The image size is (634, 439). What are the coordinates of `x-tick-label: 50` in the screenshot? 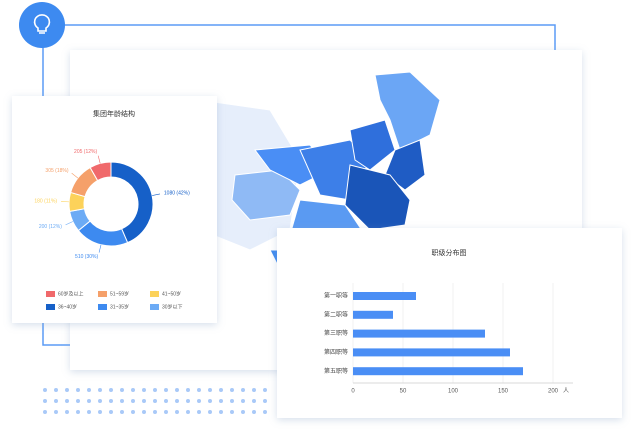 It's located at (403, 392).